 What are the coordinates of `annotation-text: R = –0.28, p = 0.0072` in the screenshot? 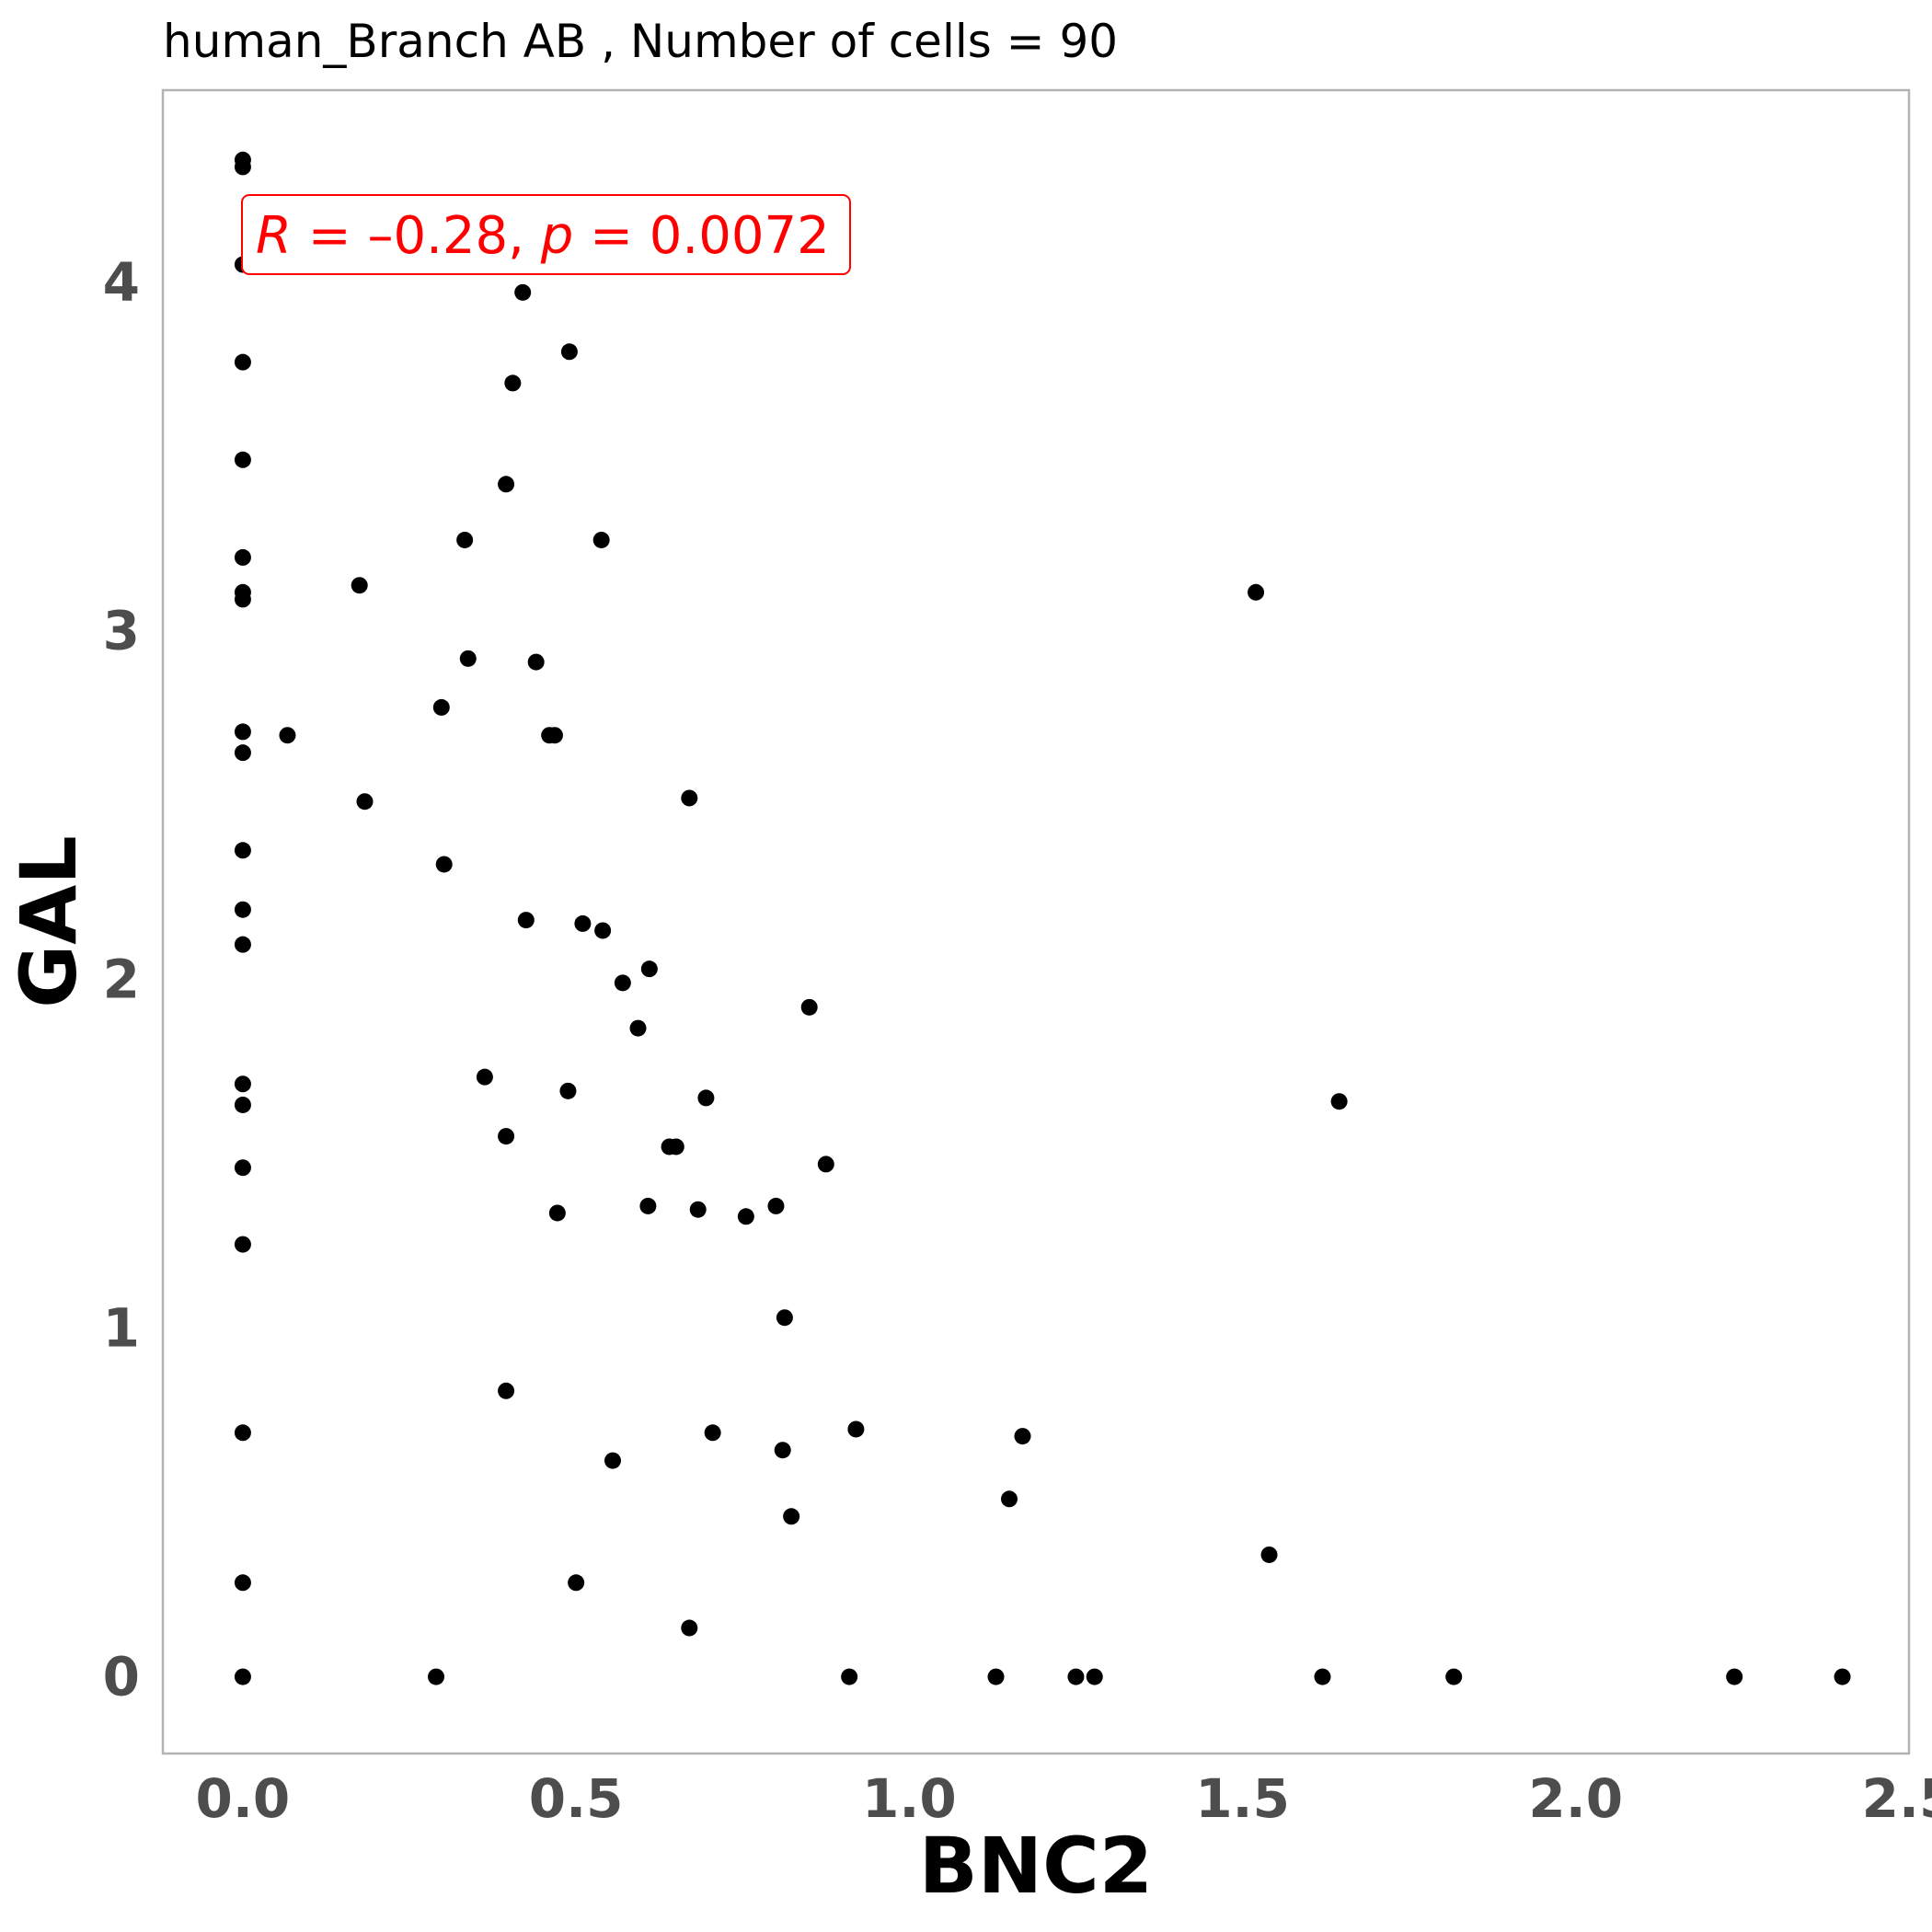 It's located at (543, 236).